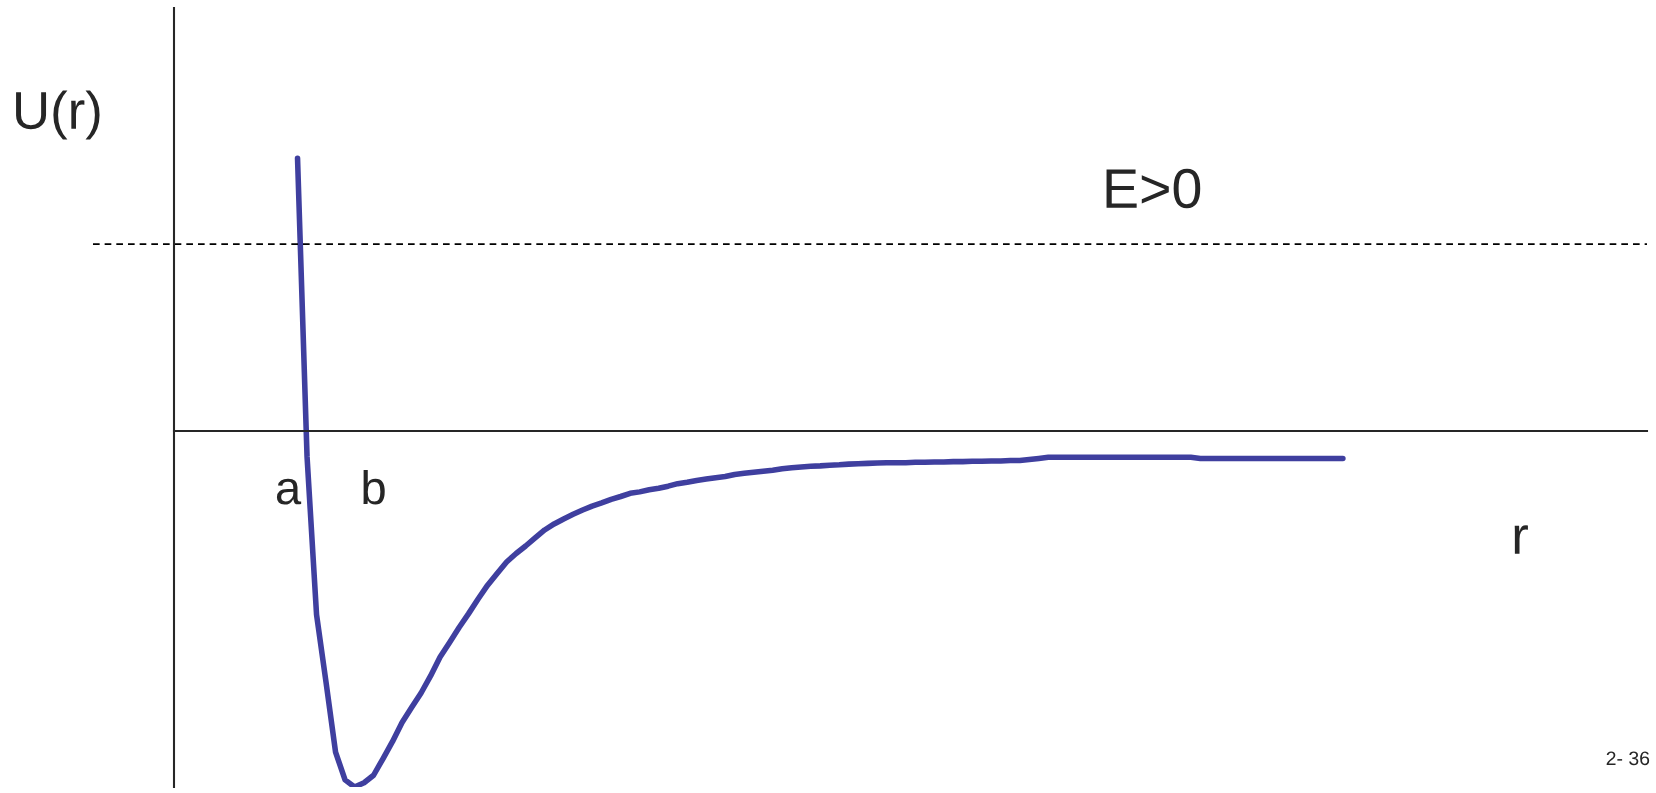 This screenshot has width=1656, height=793. What do you see at coordinates (374, 487) in the screenshot?
I see `x-tick-label: b` at bounding box center [374, 487].